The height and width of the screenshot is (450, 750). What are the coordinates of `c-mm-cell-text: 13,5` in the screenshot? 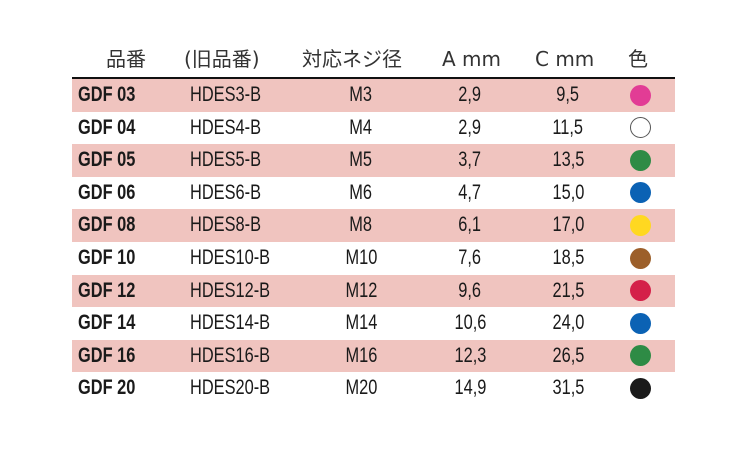 It's located at (568, 160).